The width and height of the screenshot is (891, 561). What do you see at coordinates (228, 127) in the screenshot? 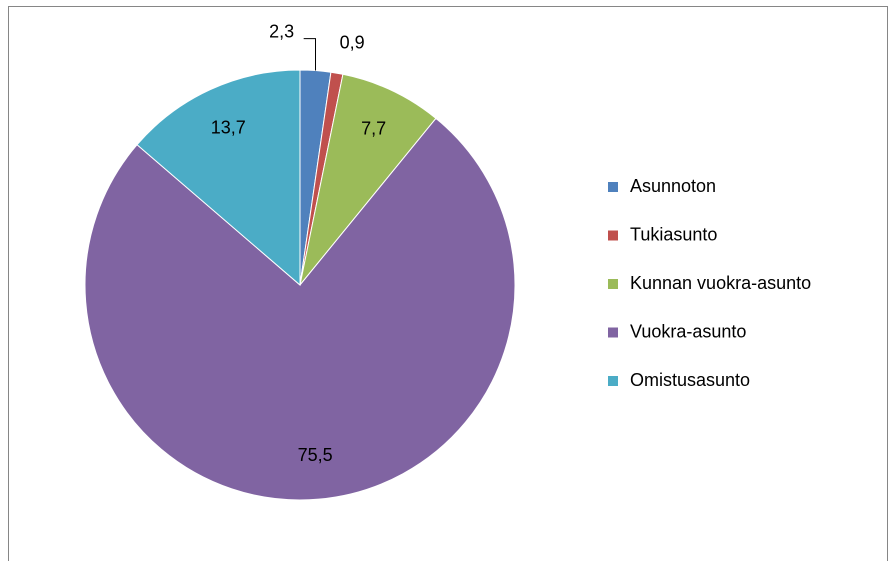
I see `data-label: 13,7` at bounding box center [228, 127].